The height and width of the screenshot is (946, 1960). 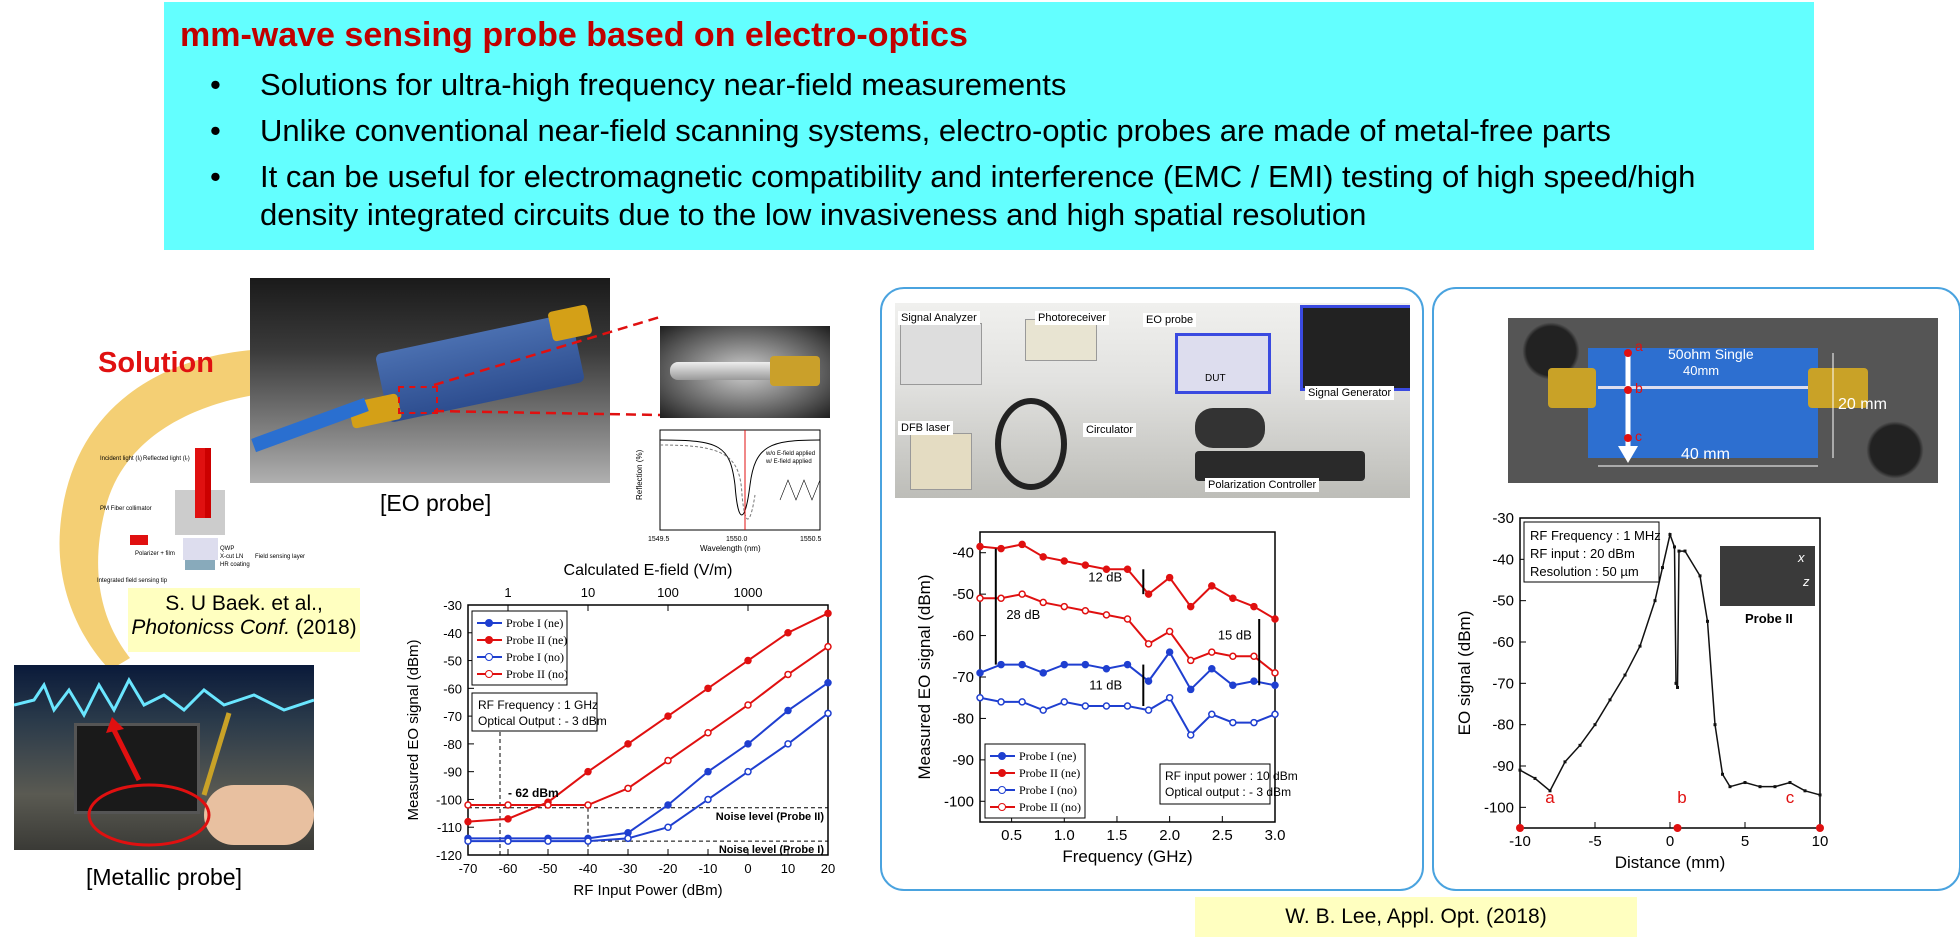 I want to click on info-text: RF input power : 10 dBm, so click(x=1231, y=776).